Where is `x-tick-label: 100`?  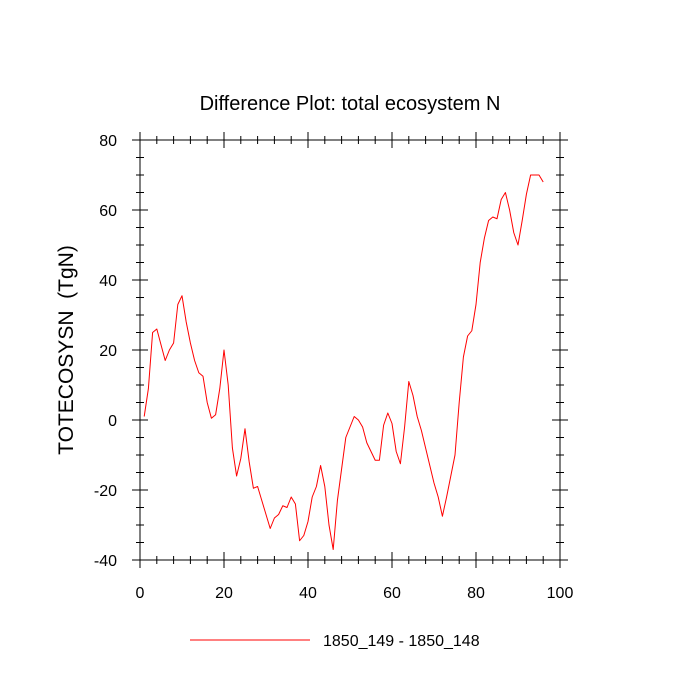 x-tick-label: 100 is located at coordinates (560, 593).